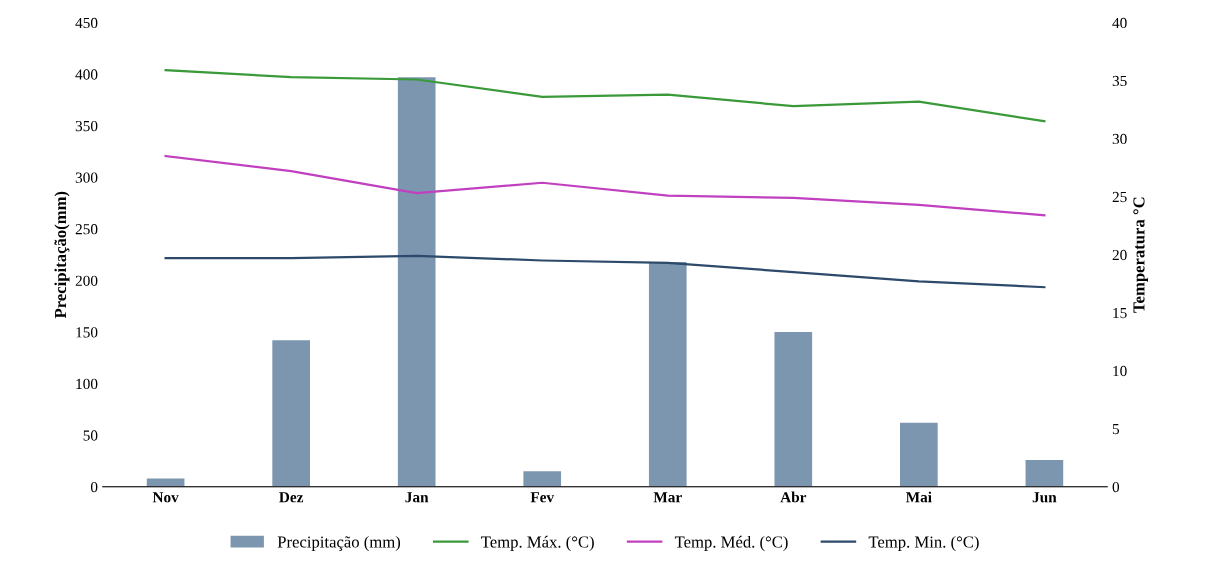 Image resolution: width=1210 pixels, height=566 pixels. I want to click on legend-label: Temp. Máx. (°C), so click(537, 543).